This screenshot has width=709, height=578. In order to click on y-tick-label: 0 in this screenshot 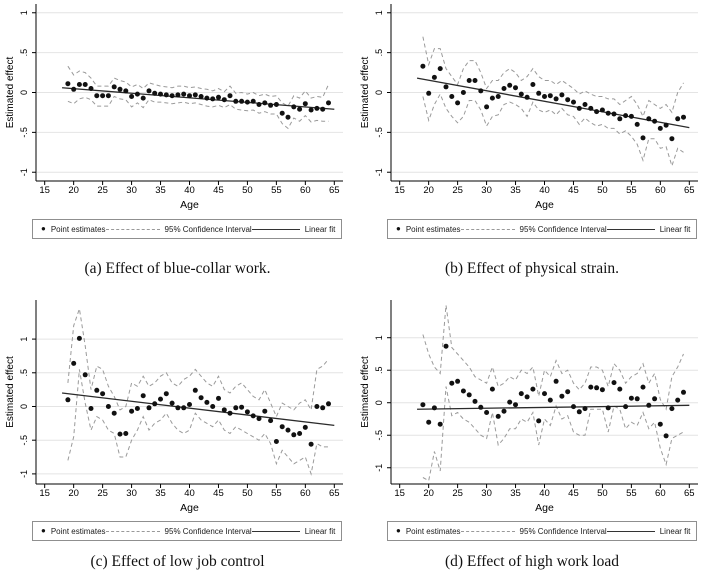, I will do `click(24, 92)`.